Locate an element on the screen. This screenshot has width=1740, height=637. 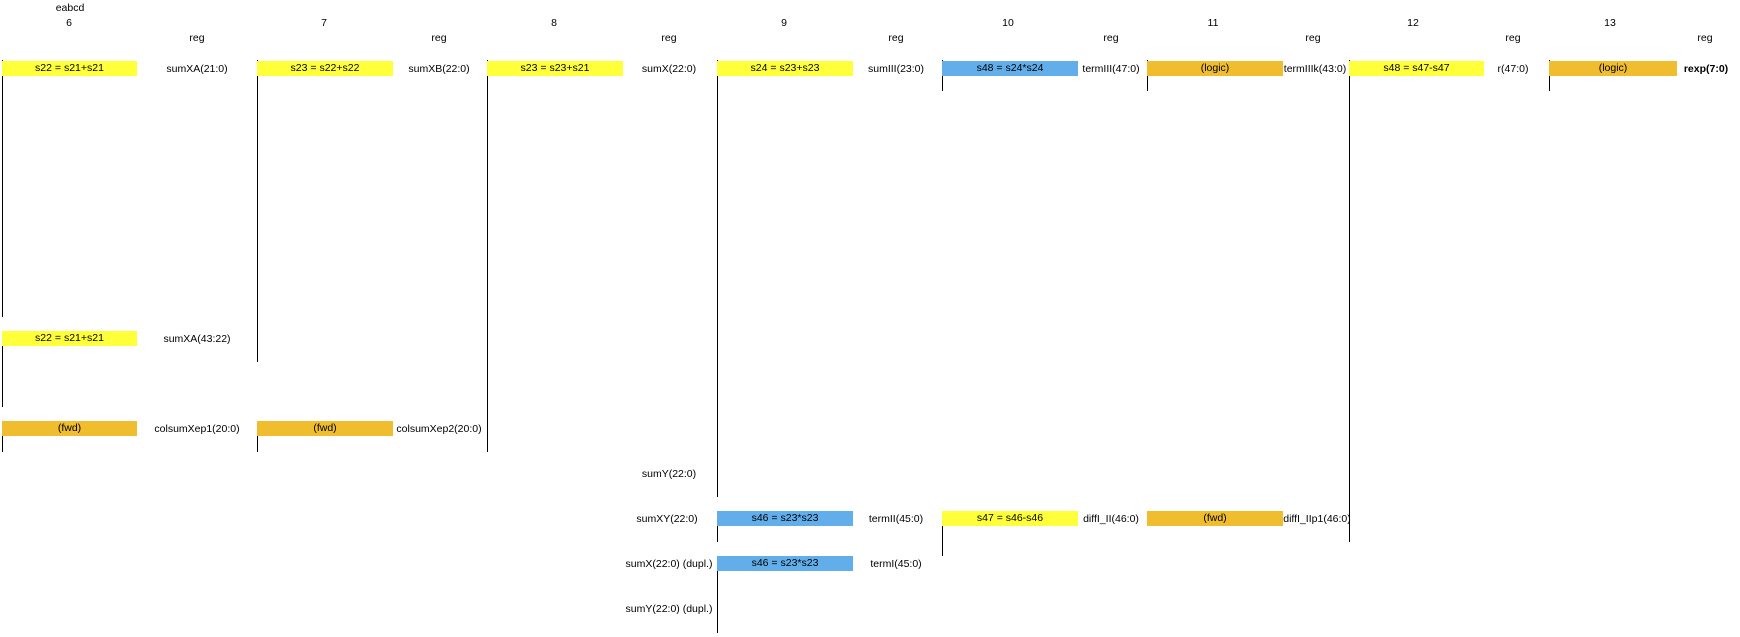
signal-label: sumXA(21:0) is located at coordinates (197, 69).